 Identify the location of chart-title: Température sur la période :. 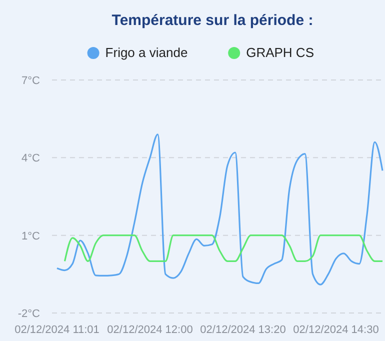
(213, 20).